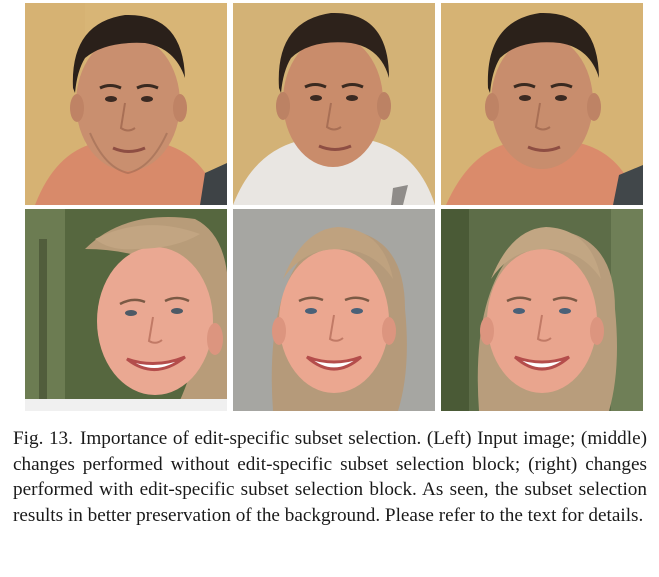 The width and height of the screenshot is (659, 577). I want to click on portrait-man-input, so click(126, 104).